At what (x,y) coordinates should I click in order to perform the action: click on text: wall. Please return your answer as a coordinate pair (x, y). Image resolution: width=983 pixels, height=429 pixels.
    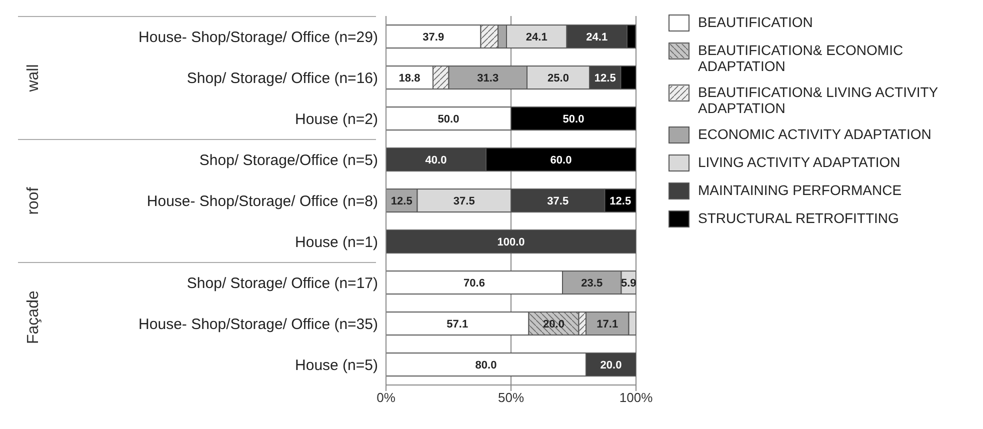
    Looking at the image, I should click on (33, 78).